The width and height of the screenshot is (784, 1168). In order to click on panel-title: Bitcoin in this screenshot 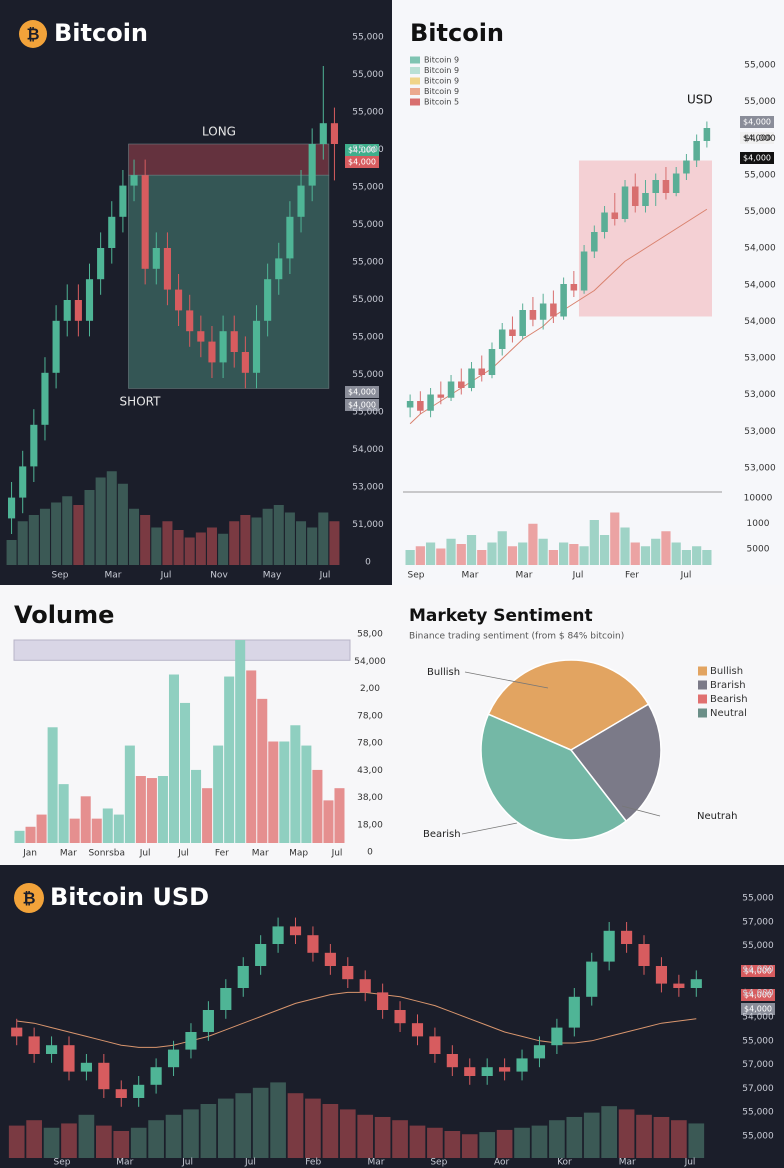, I will do `click(101, 33)`.